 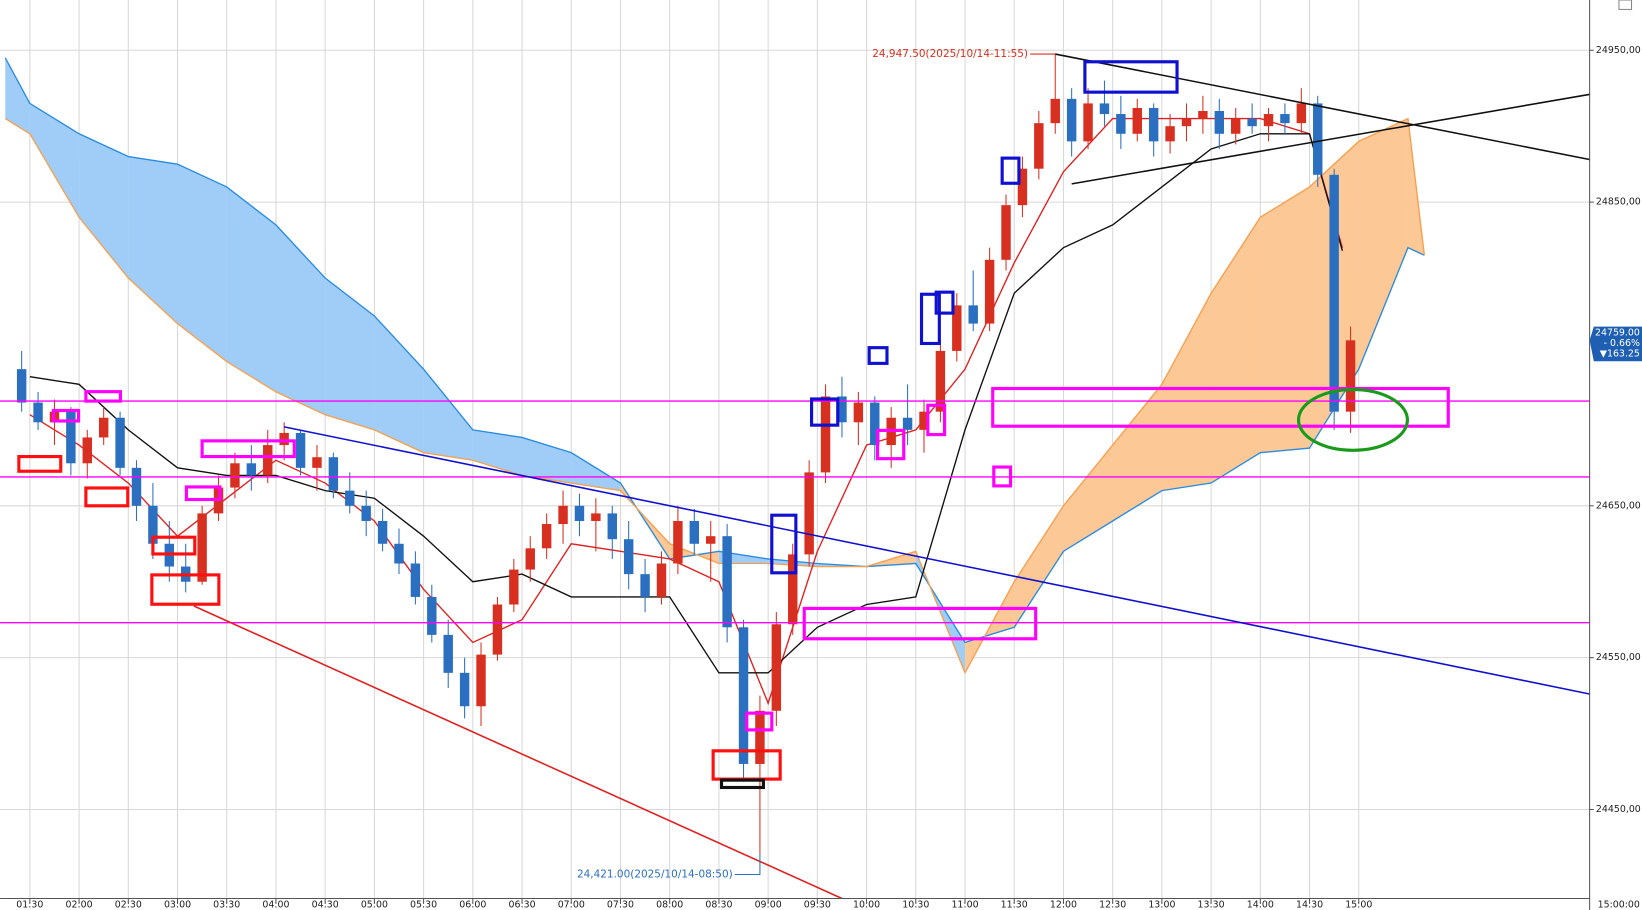 I want to click on x-tick-label: 13:30, so click(x=1211, y=904).